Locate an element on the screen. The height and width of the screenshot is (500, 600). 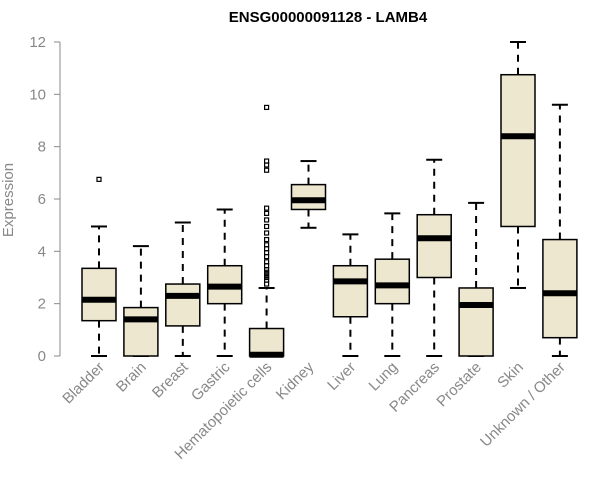
chart-title: ENSG00000091128 - LAMB4 is located at coordinates (328, 17).